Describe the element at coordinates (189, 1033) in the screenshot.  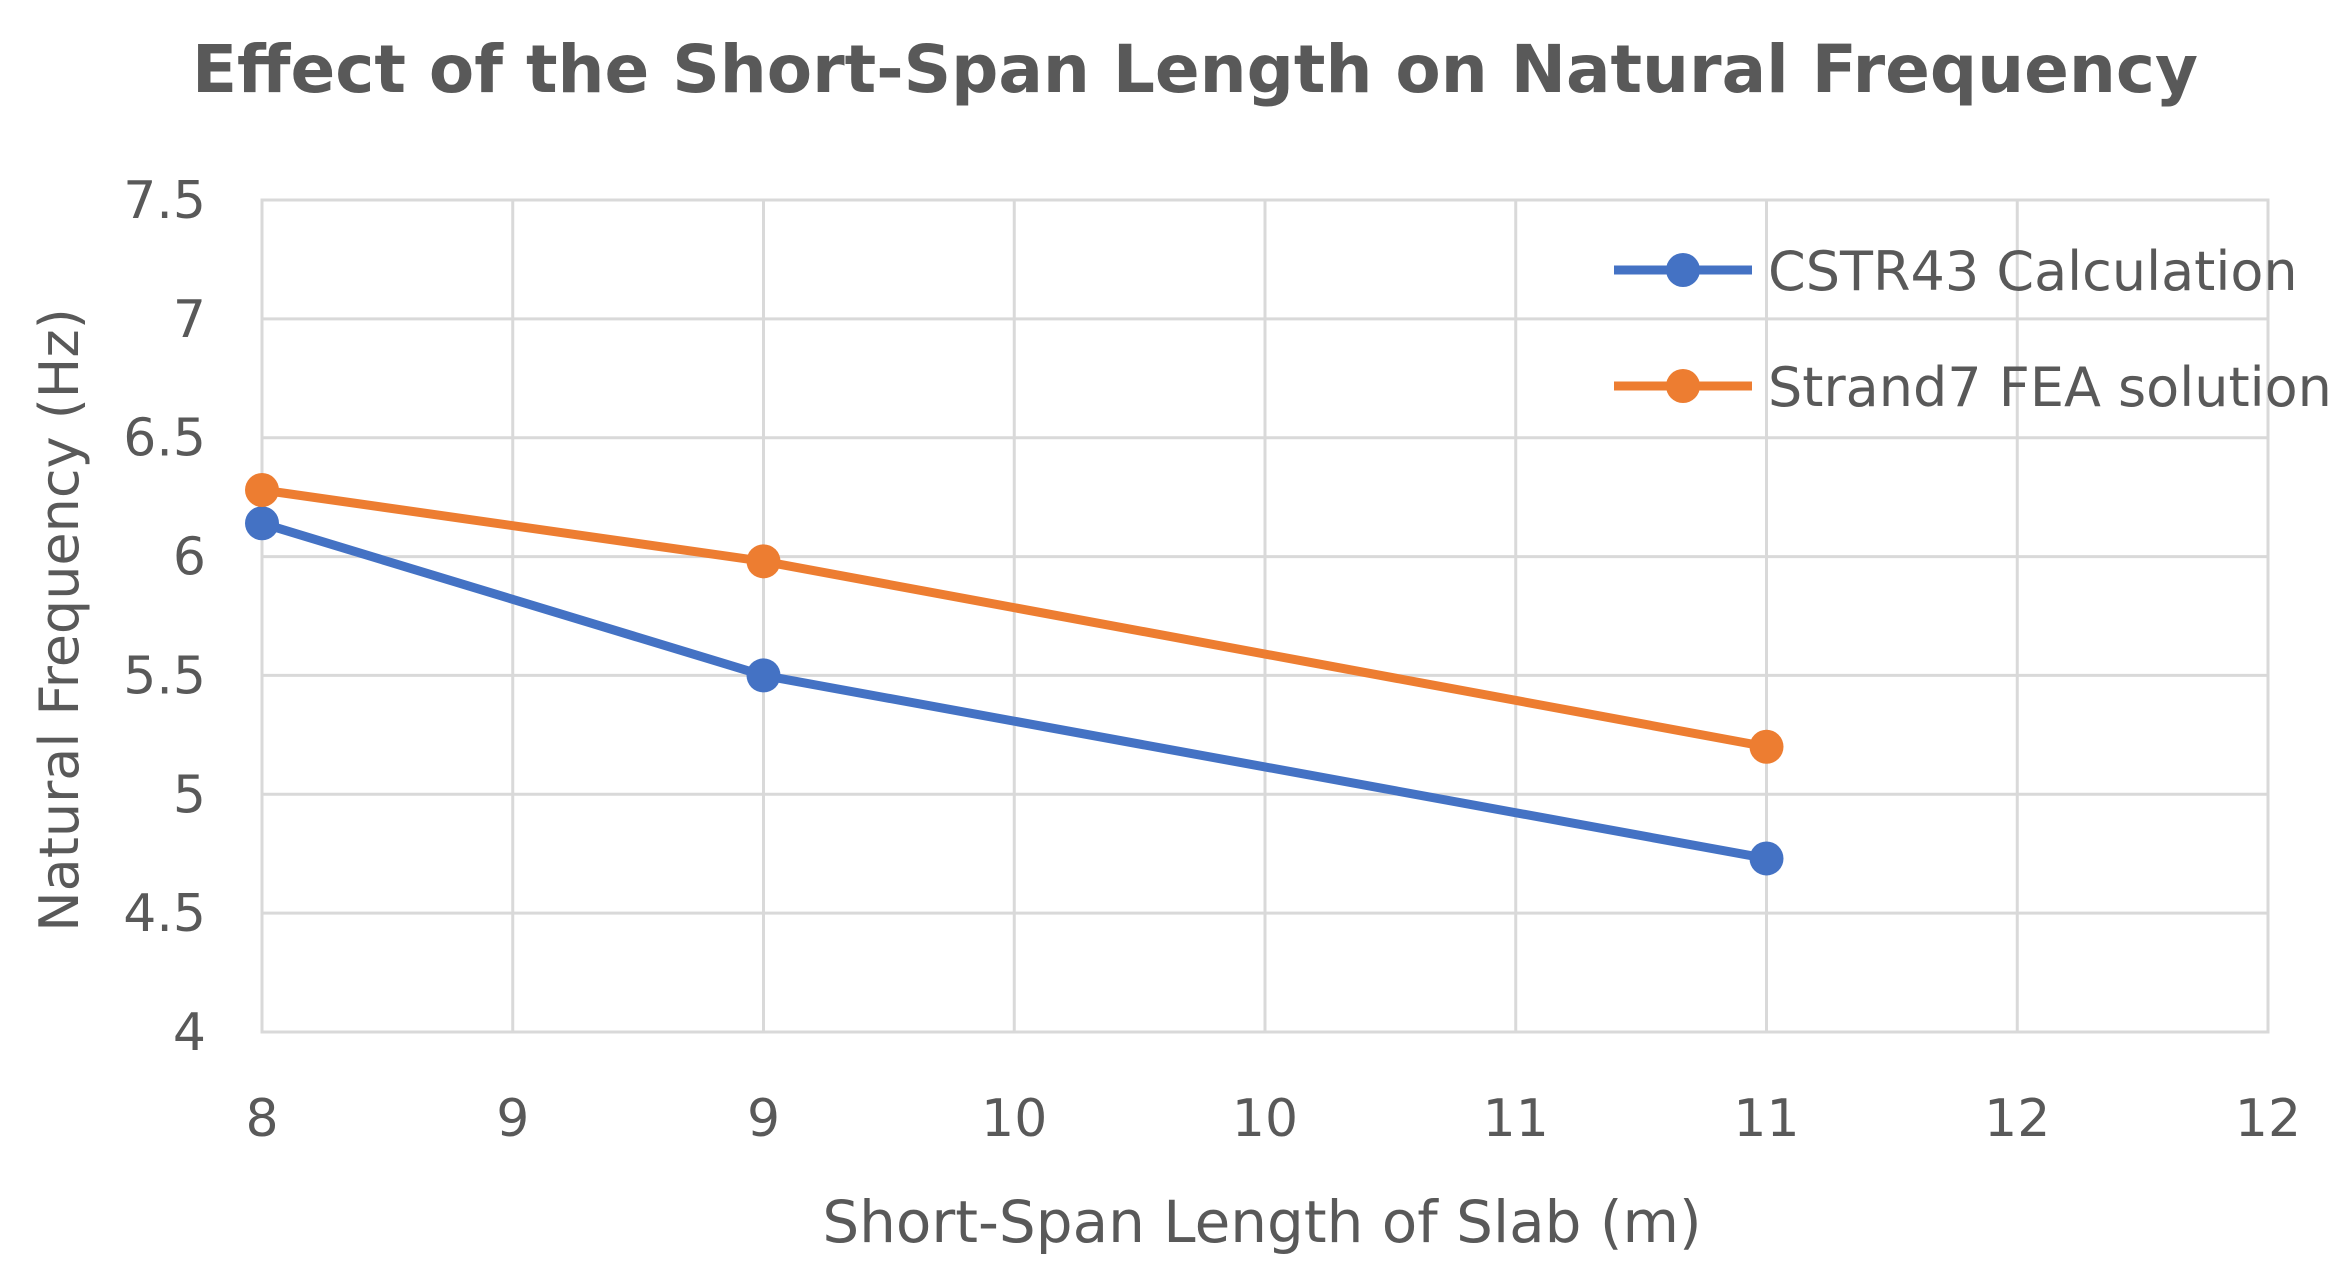
I see `y-tick-label: 4` at that location.